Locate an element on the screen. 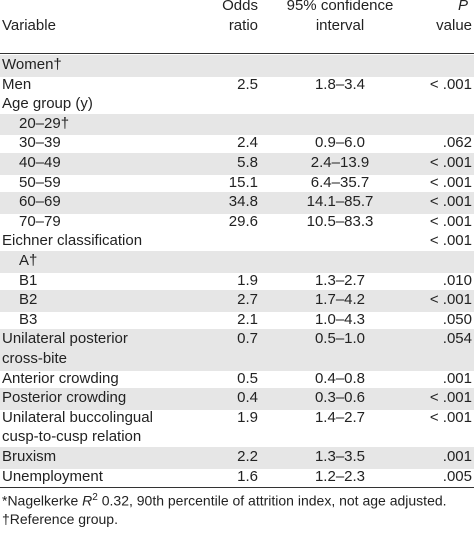 The image size is (474, 546). odds-ratio: 0.5 is located at coordinates (247, 378).